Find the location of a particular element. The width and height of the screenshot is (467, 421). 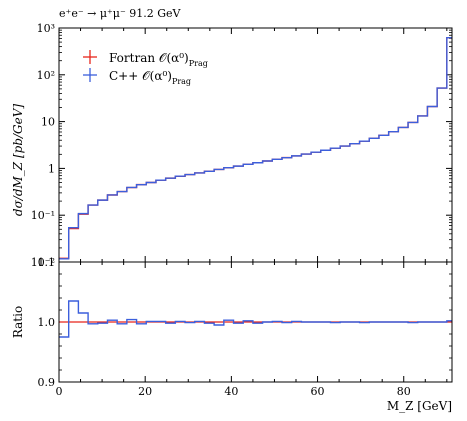

y-tick-label: 1 is located at coordinates (51, 168).